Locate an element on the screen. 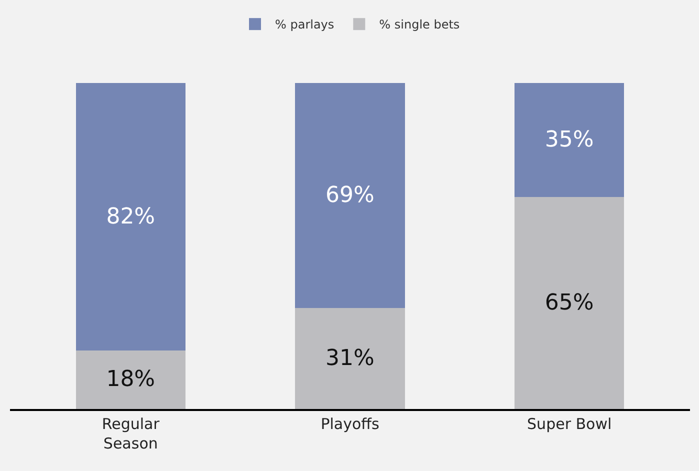 This screenshot has width=699, height=471. data-label: 65% is located at coordinates (569, 303).